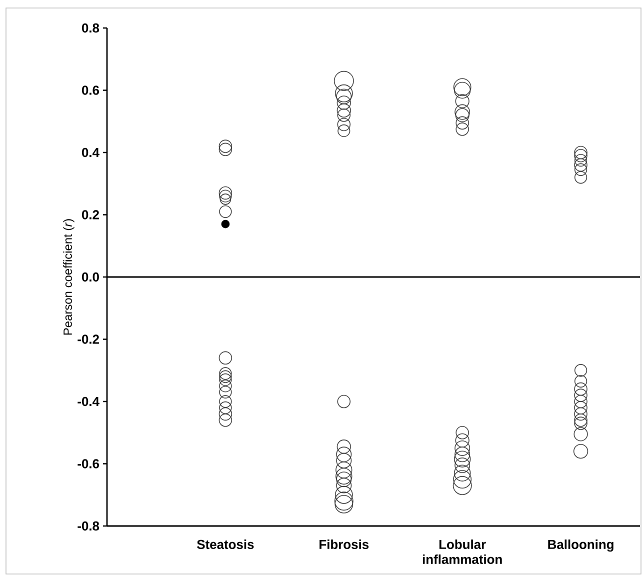 The height and width of the screenshot is (576, 642). What do you see at coordinates (88, 339) in the screenshot?
I see `y-tick-label: -0.2` at bounding box center [88, 339].